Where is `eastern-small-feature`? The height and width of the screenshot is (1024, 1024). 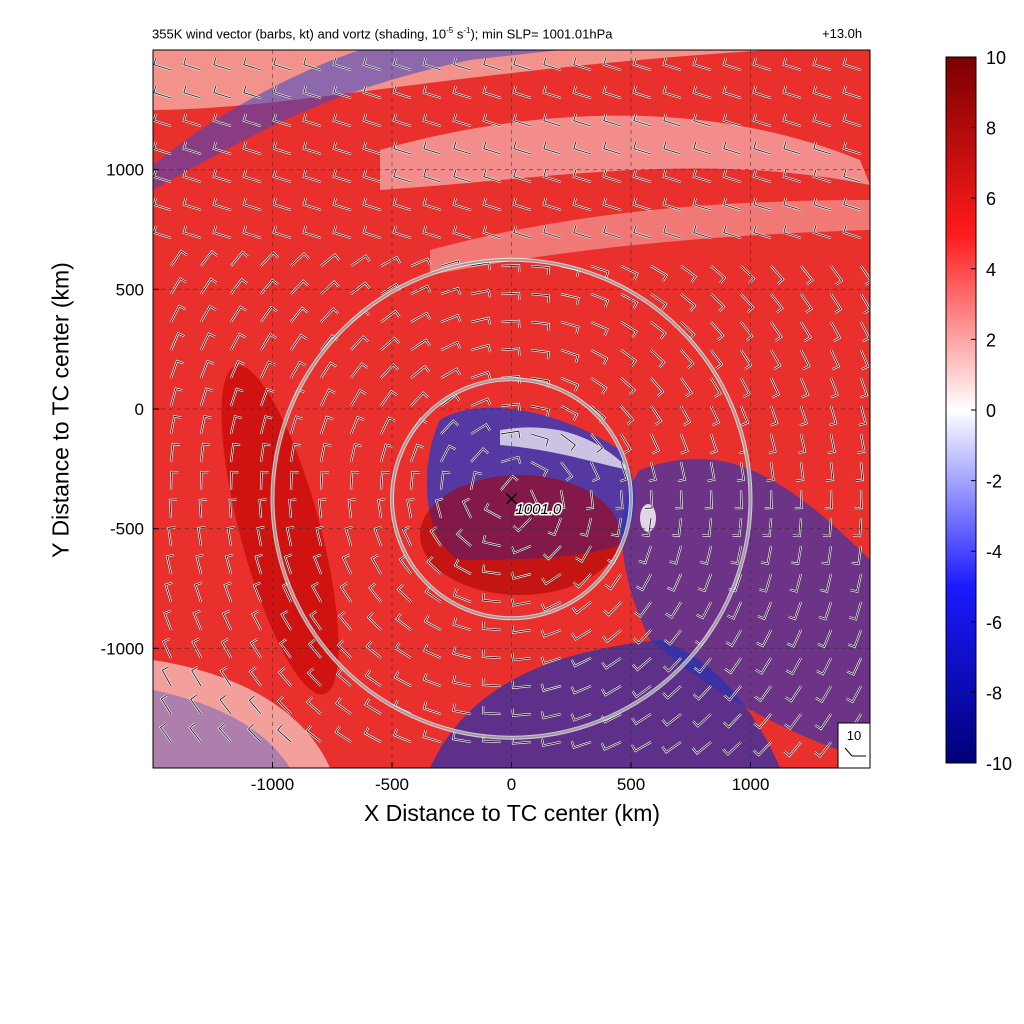
eastern-small-feature is located at coordinates (648, 518).